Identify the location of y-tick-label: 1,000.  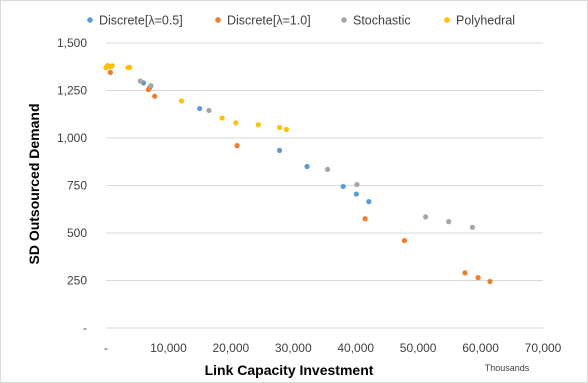
(72, 138).